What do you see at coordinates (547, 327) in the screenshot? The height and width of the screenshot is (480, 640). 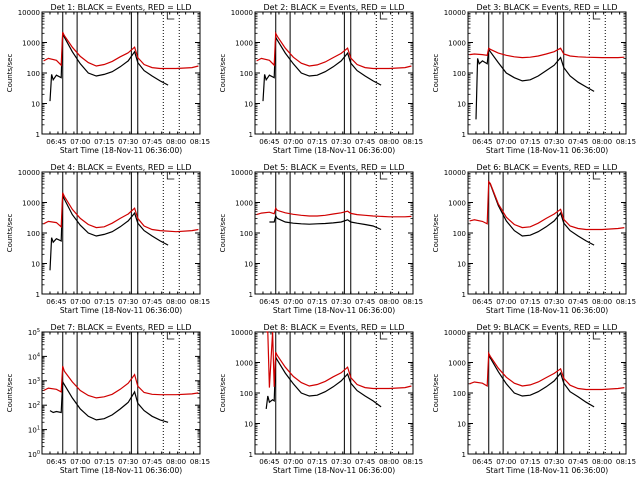 I see `chart-title: Det 9: BLACK = Events, RED = LLD` at bounding box center [547, 327].